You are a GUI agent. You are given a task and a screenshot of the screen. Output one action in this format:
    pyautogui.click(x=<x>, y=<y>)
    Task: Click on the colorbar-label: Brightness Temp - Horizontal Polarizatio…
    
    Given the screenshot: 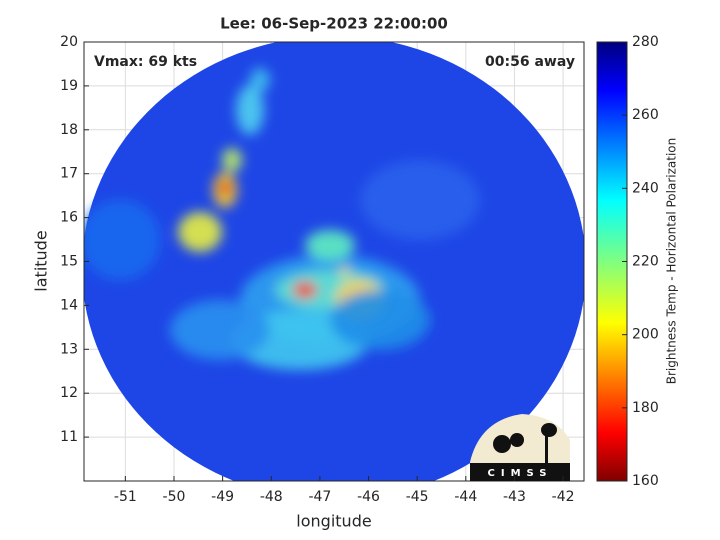 What is the action you would take?
    pyautogui.click(x=672, y=261)
    